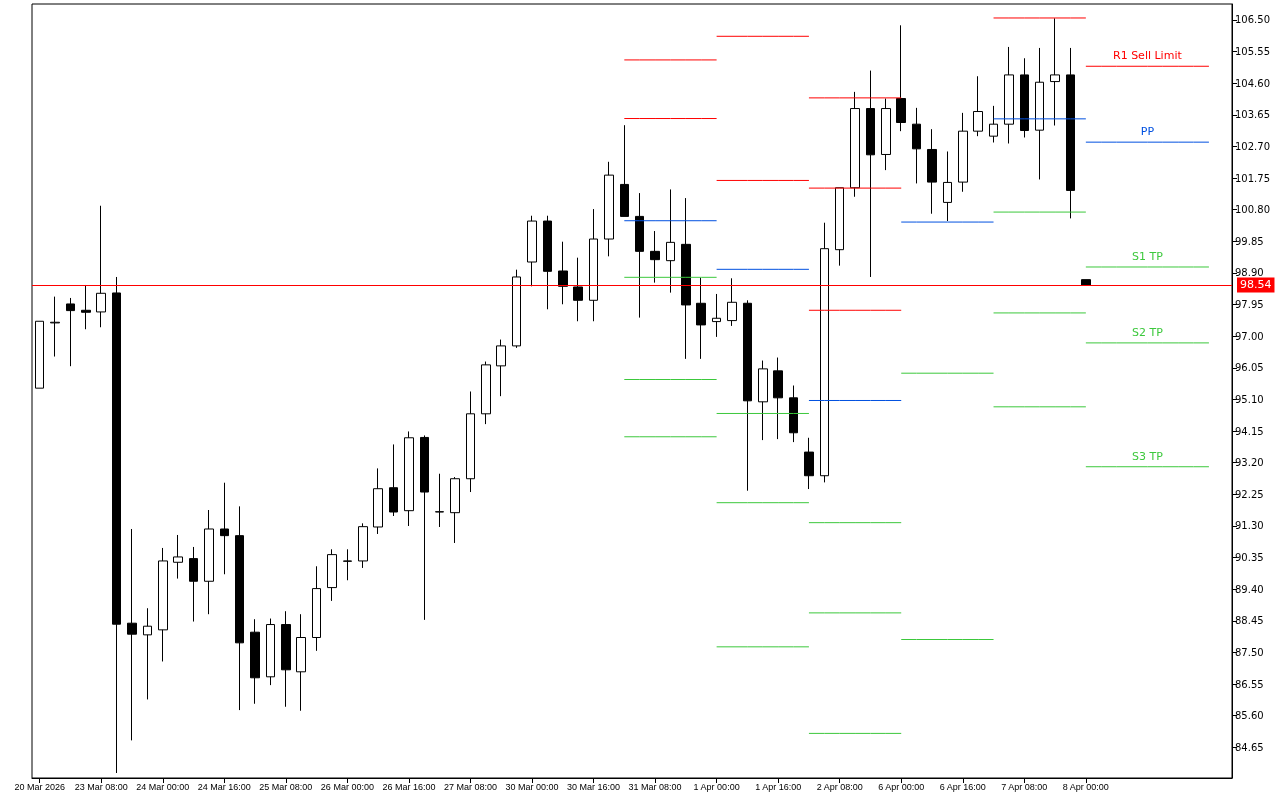 This screenshot has width=1280, height=800. I want to click on y-tick-label: 98.90, so click(1249, 273).